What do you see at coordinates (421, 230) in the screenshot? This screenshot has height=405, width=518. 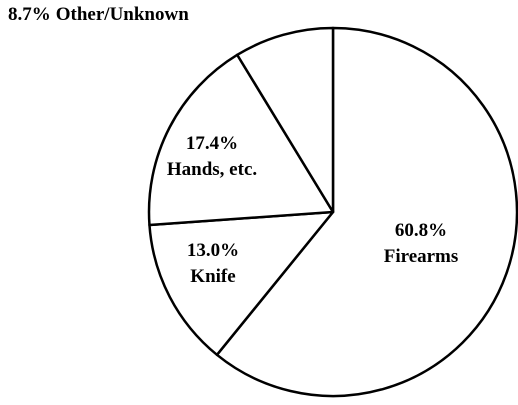 I see `slice-percent: 60.8%` at bounding box center [421, 230].